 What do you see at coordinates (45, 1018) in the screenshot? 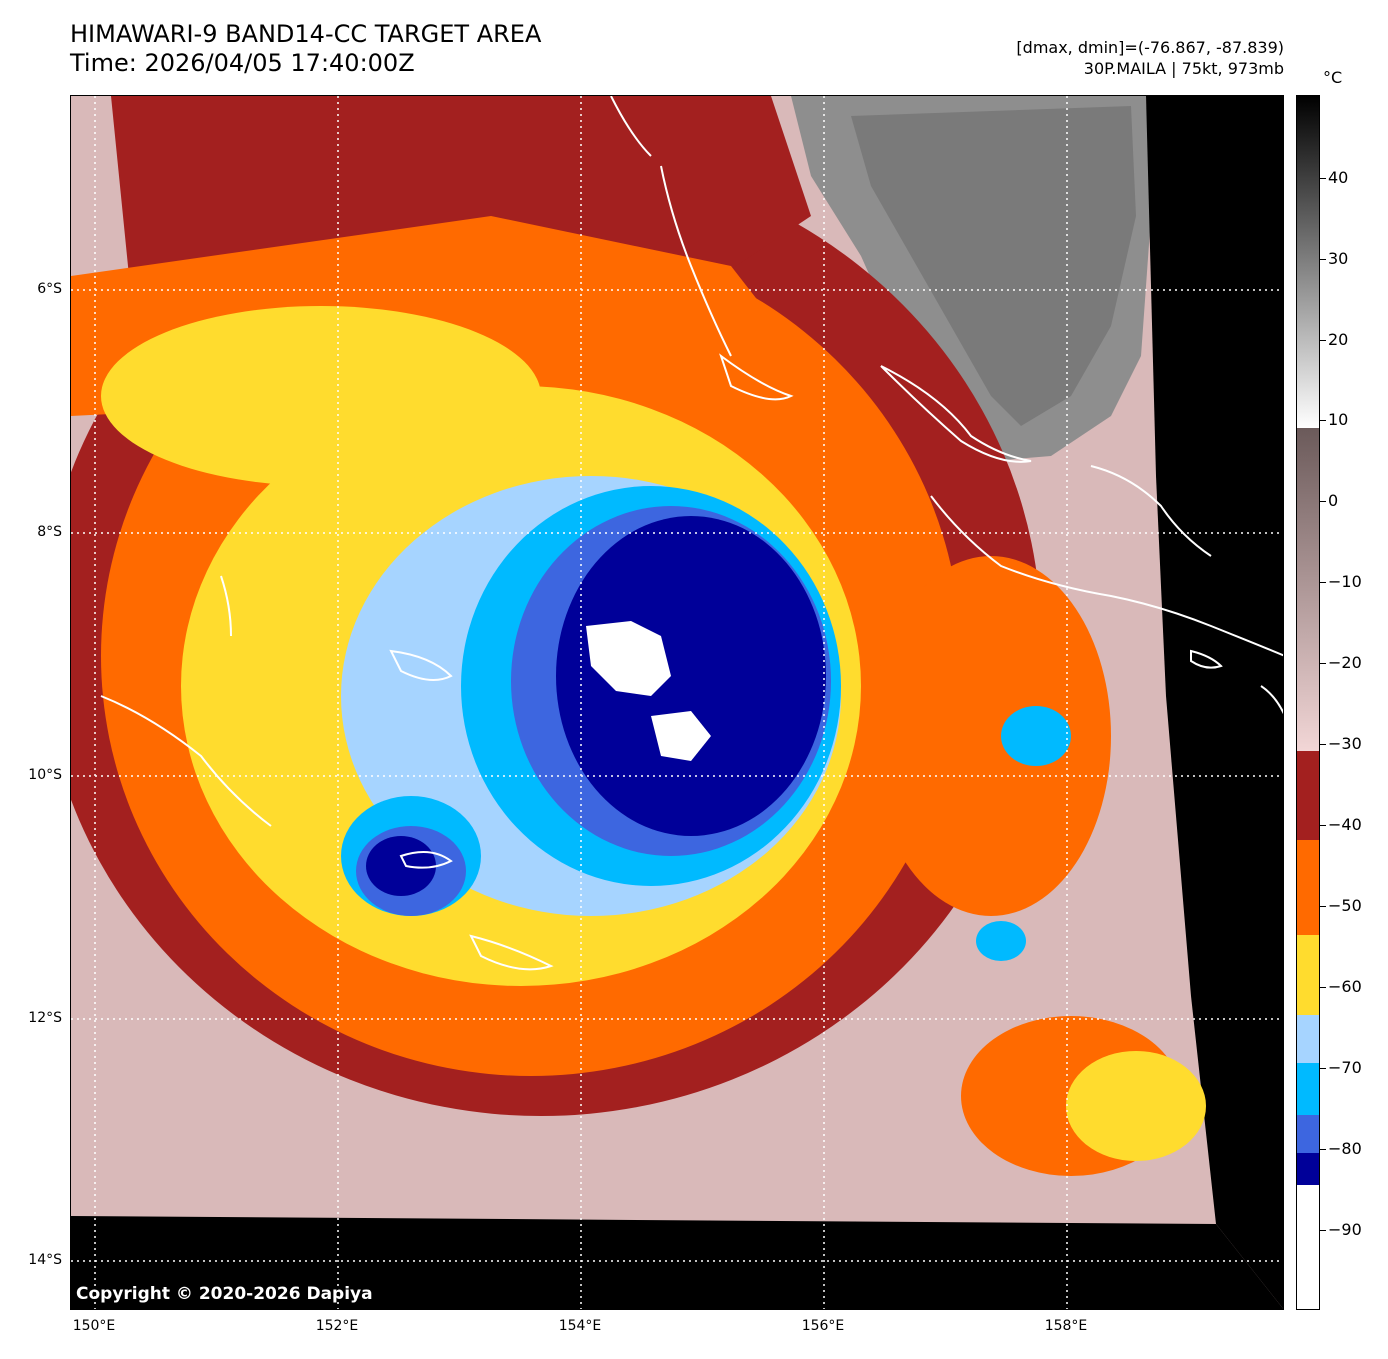
I see `lat-label-12s: 12°S` at bounding box center [45, 1018].